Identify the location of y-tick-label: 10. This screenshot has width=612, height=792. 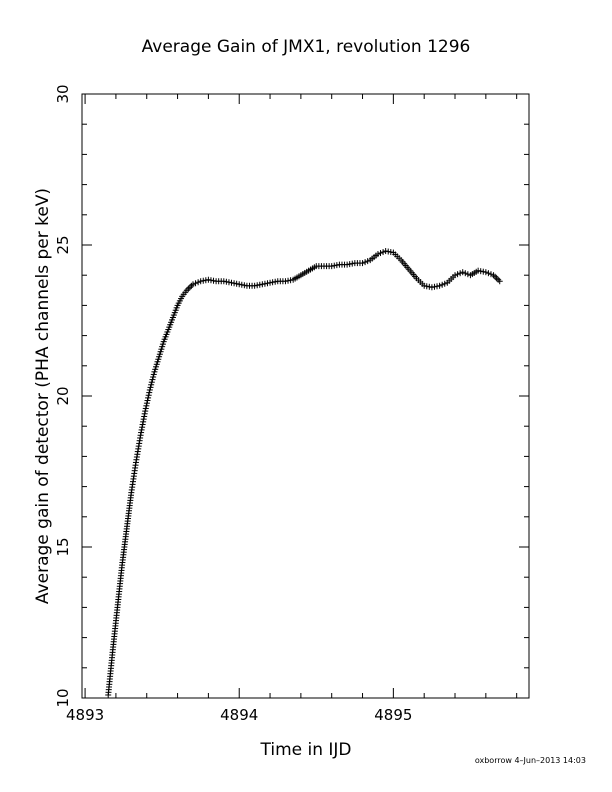
(63, 697).